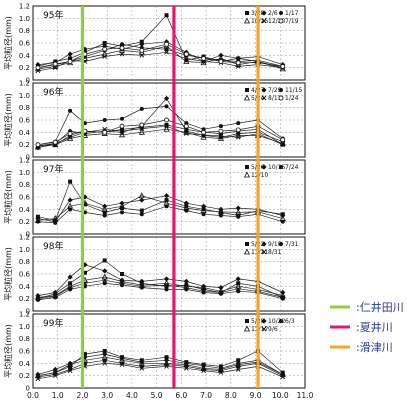  I want to click on legend-label: 2/6, so click(273, 13).